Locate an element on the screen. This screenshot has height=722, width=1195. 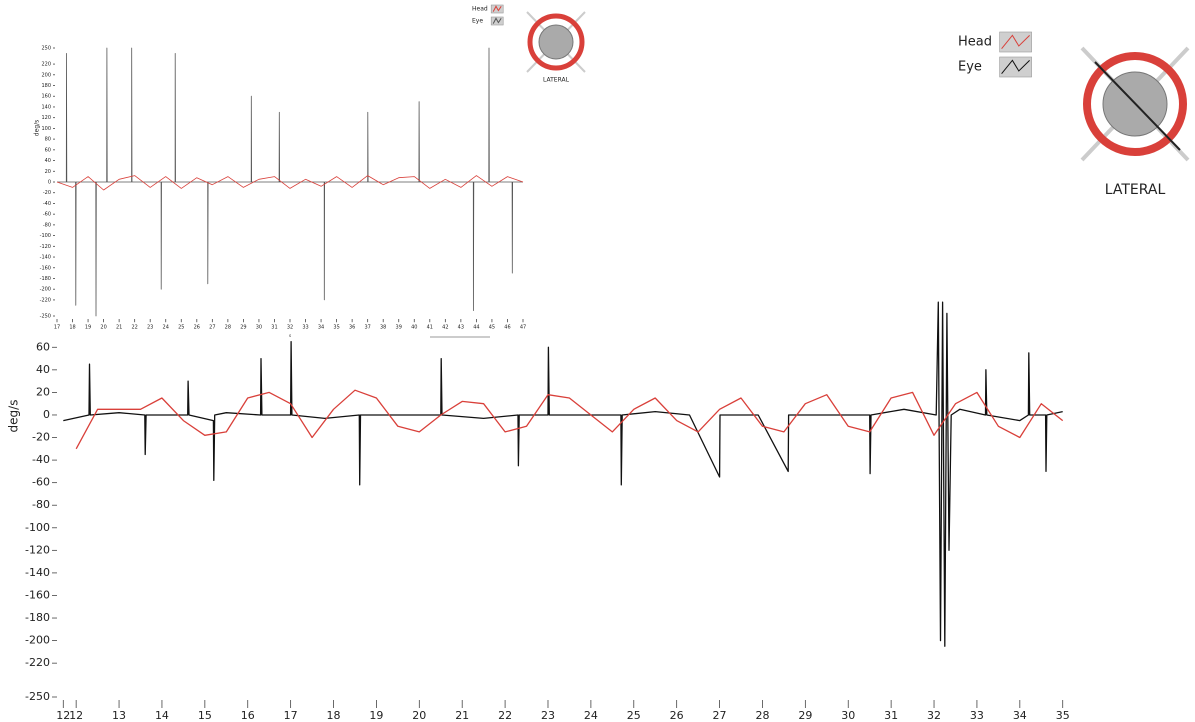
x-tick-label: 40 is located at coordinates (414, 328).